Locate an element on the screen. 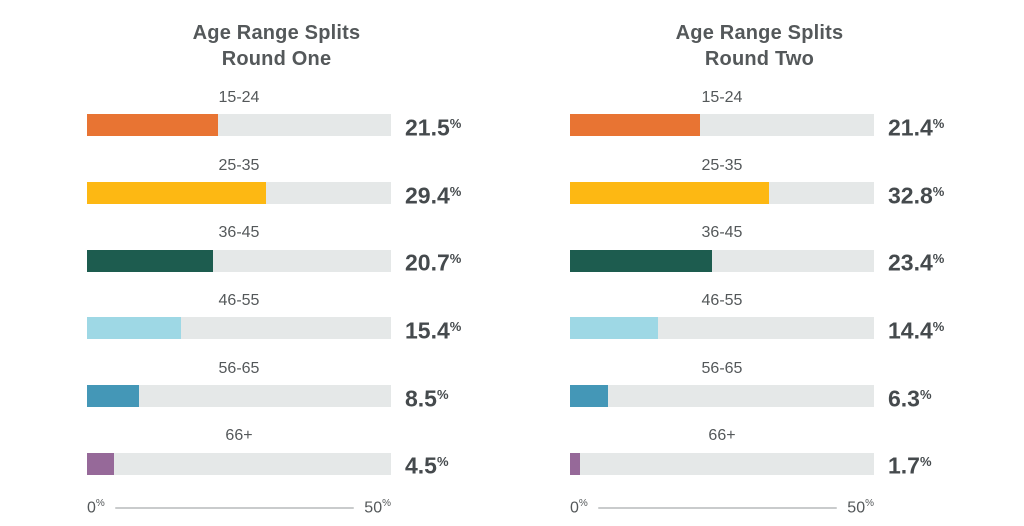 The height and width of the screenshot is (526, 1024). bar-value-number: 14.4 is located at coordinates (910, 330).